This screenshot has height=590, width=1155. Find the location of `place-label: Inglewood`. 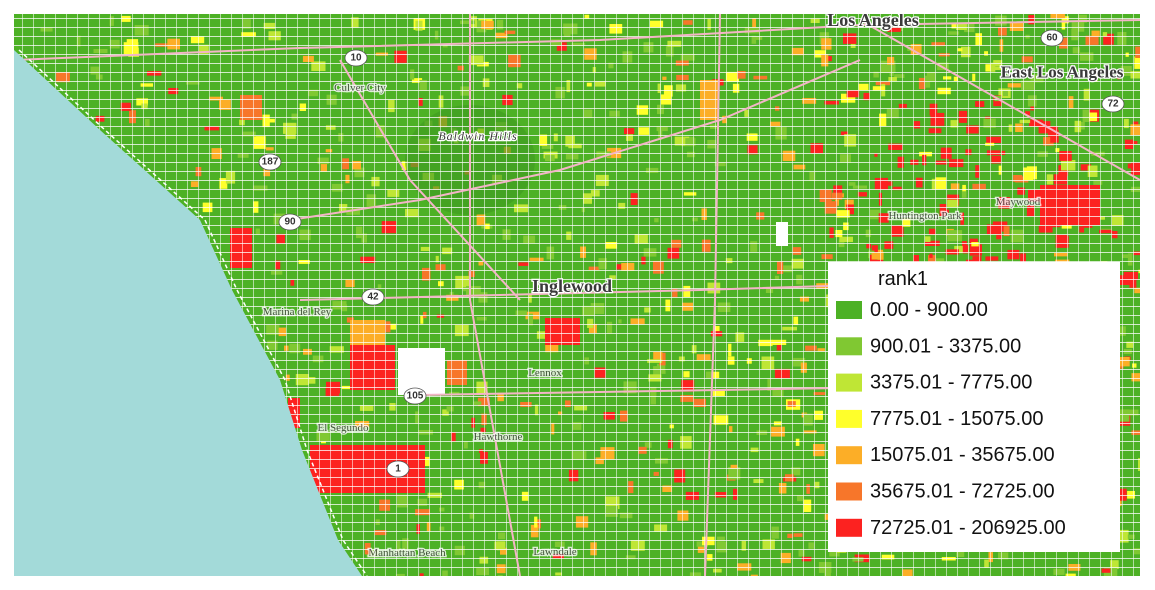

place-label: Inglewood is located at coordinates (572, 286).